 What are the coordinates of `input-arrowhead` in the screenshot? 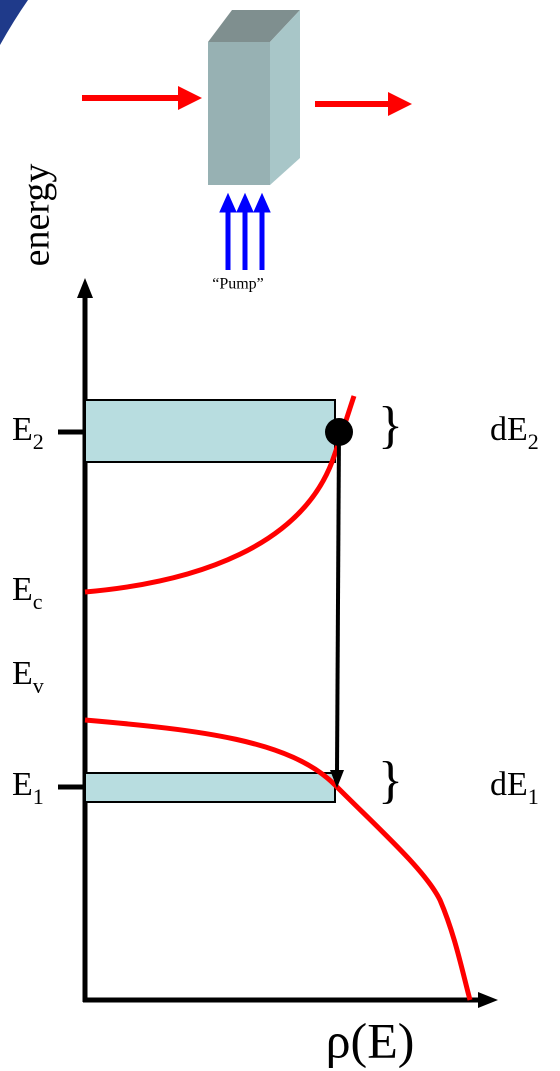 It's located at (190, 98).